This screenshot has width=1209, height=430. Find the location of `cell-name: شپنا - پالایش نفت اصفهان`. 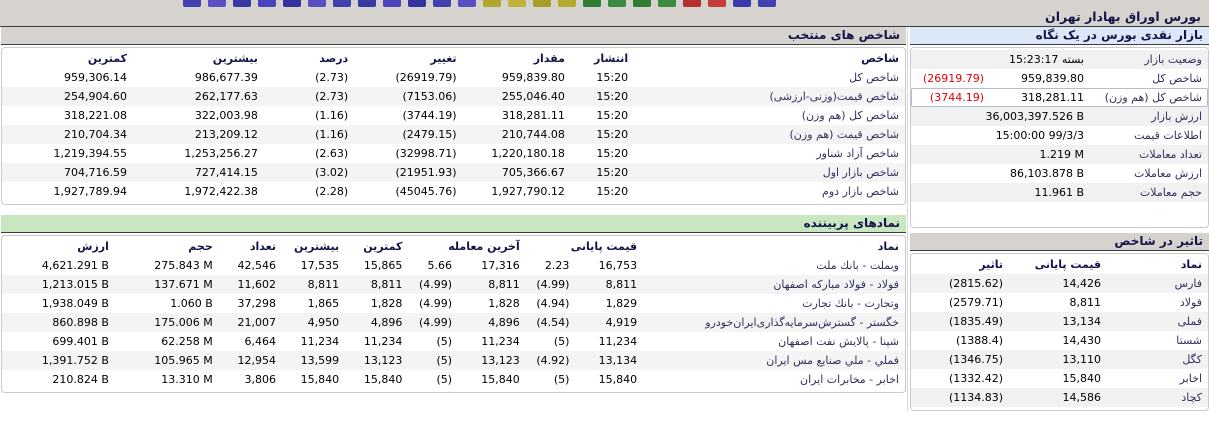

cell-name: شپنا - پالایش نفت اصفهان is located at coordinates (838, 341).